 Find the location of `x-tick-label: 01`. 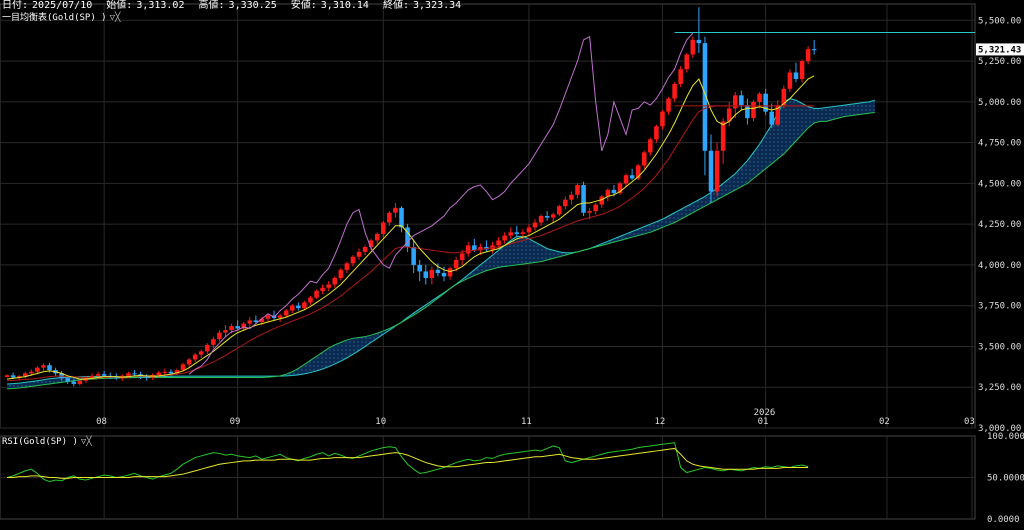

x-tick-label: 01 is located at coordinates (763, 422).